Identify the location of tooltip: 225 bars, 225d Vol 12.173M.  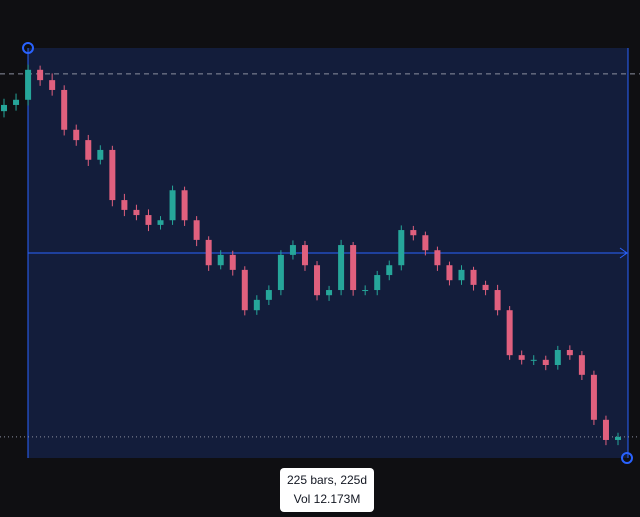
(327, 490).